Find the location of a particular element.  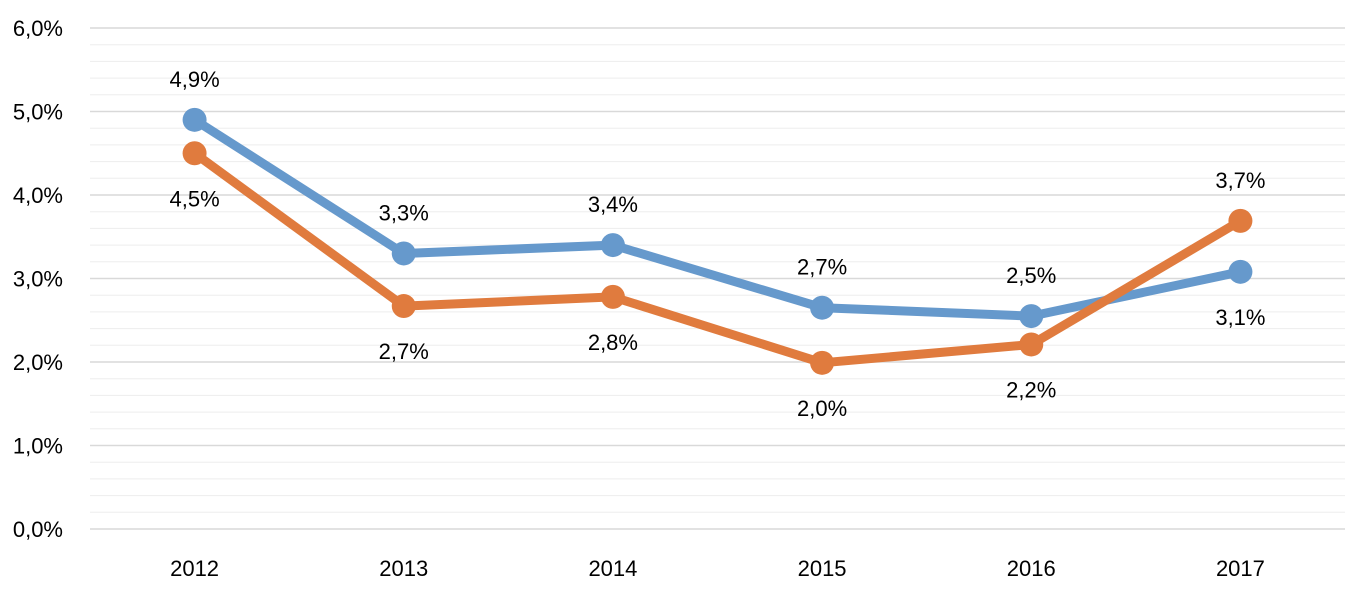

data-label-series-1: 2,5% is located at coordinates (1031, 275).